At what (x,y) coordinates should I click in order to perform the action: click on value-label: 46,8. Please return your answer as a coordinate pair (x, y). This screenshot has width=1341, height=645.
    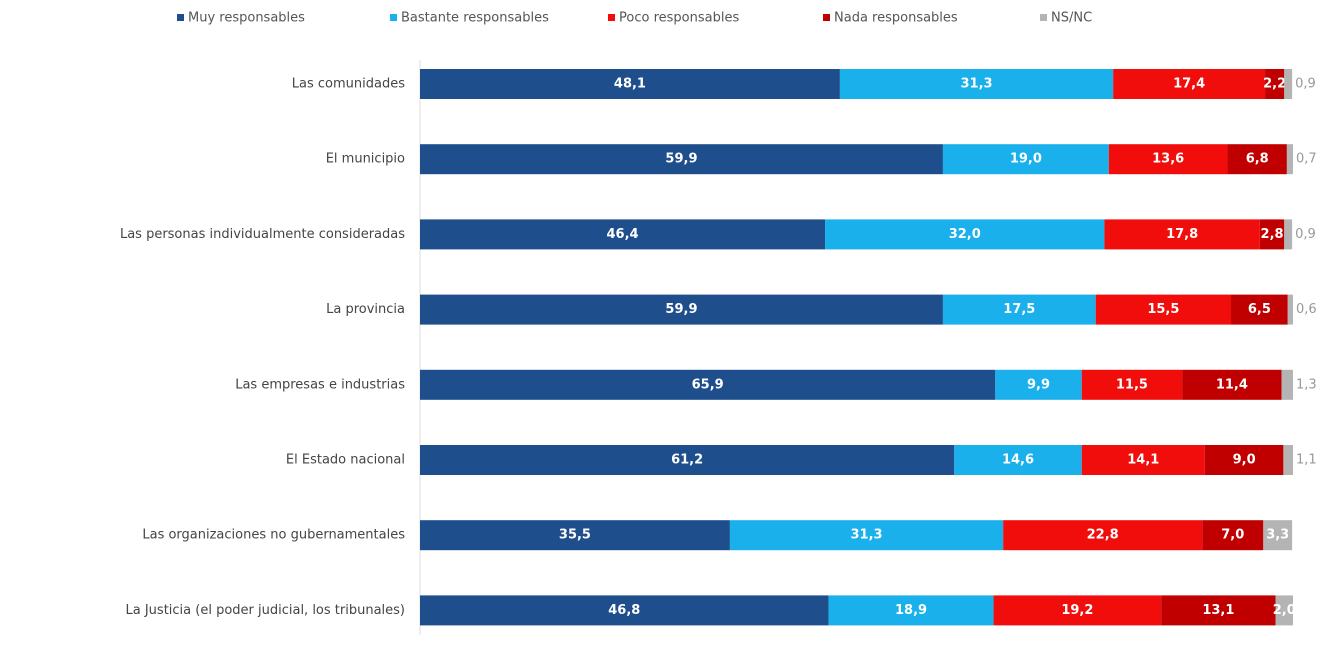
    Looking at the image, I should click on (624, 610).